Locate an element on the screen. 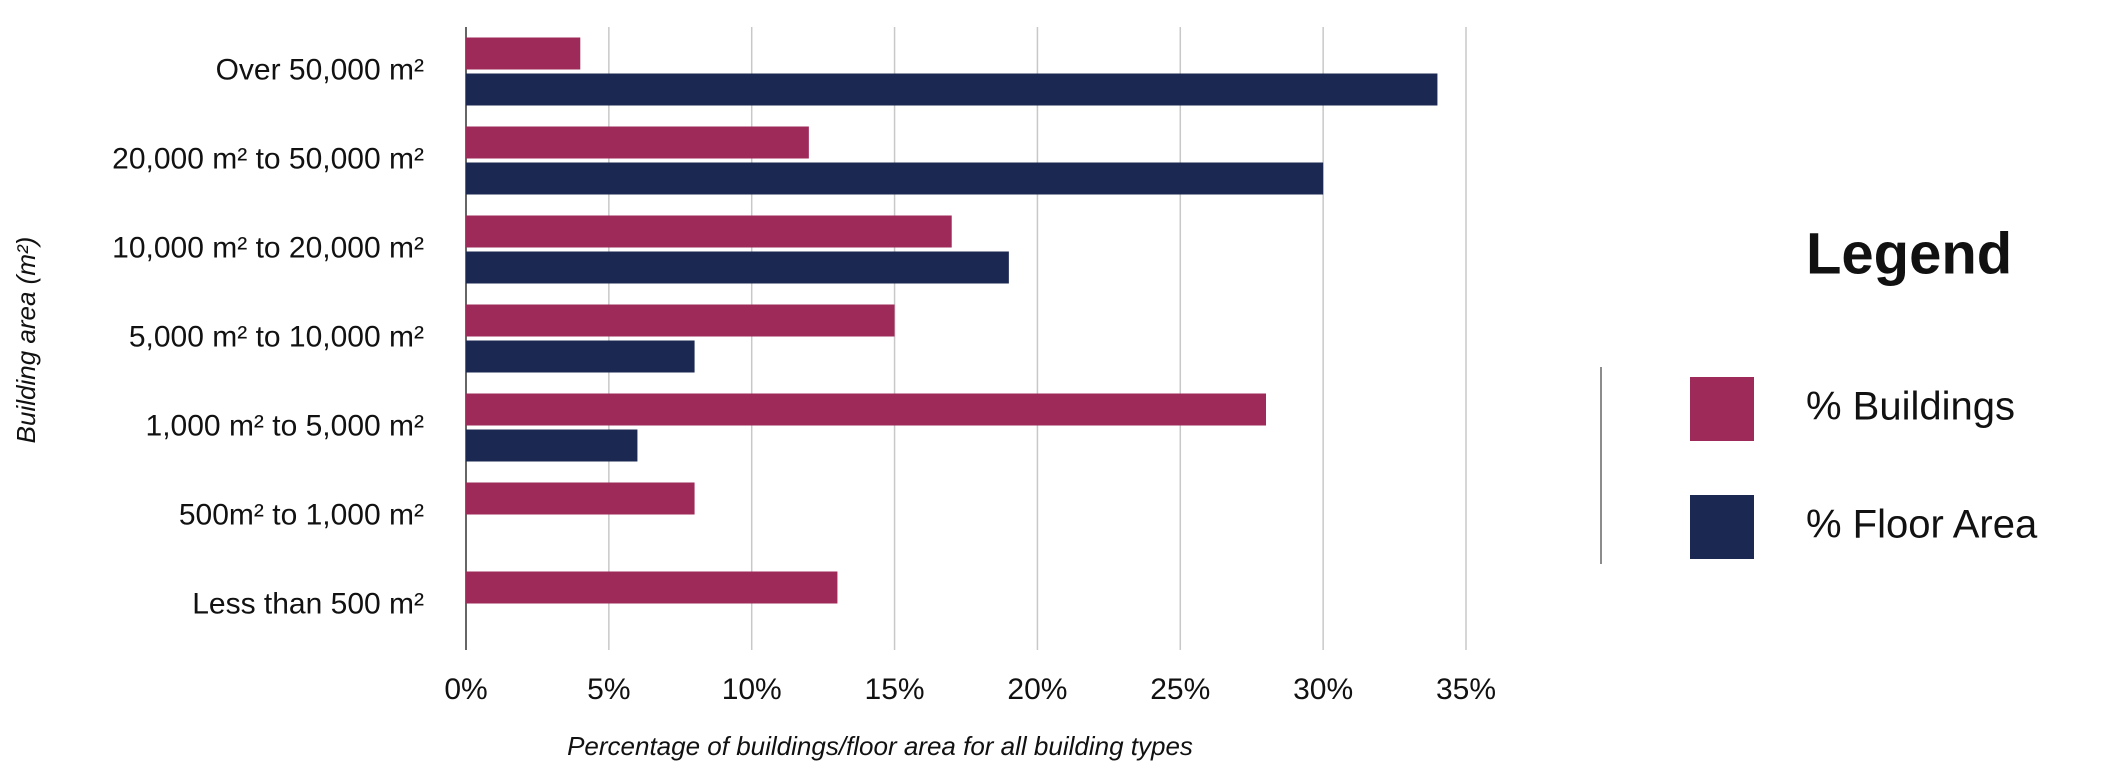 The width and height of the screenshot is (2101, 782). x-tick-label: 0% is located at coordinates (465, 689).